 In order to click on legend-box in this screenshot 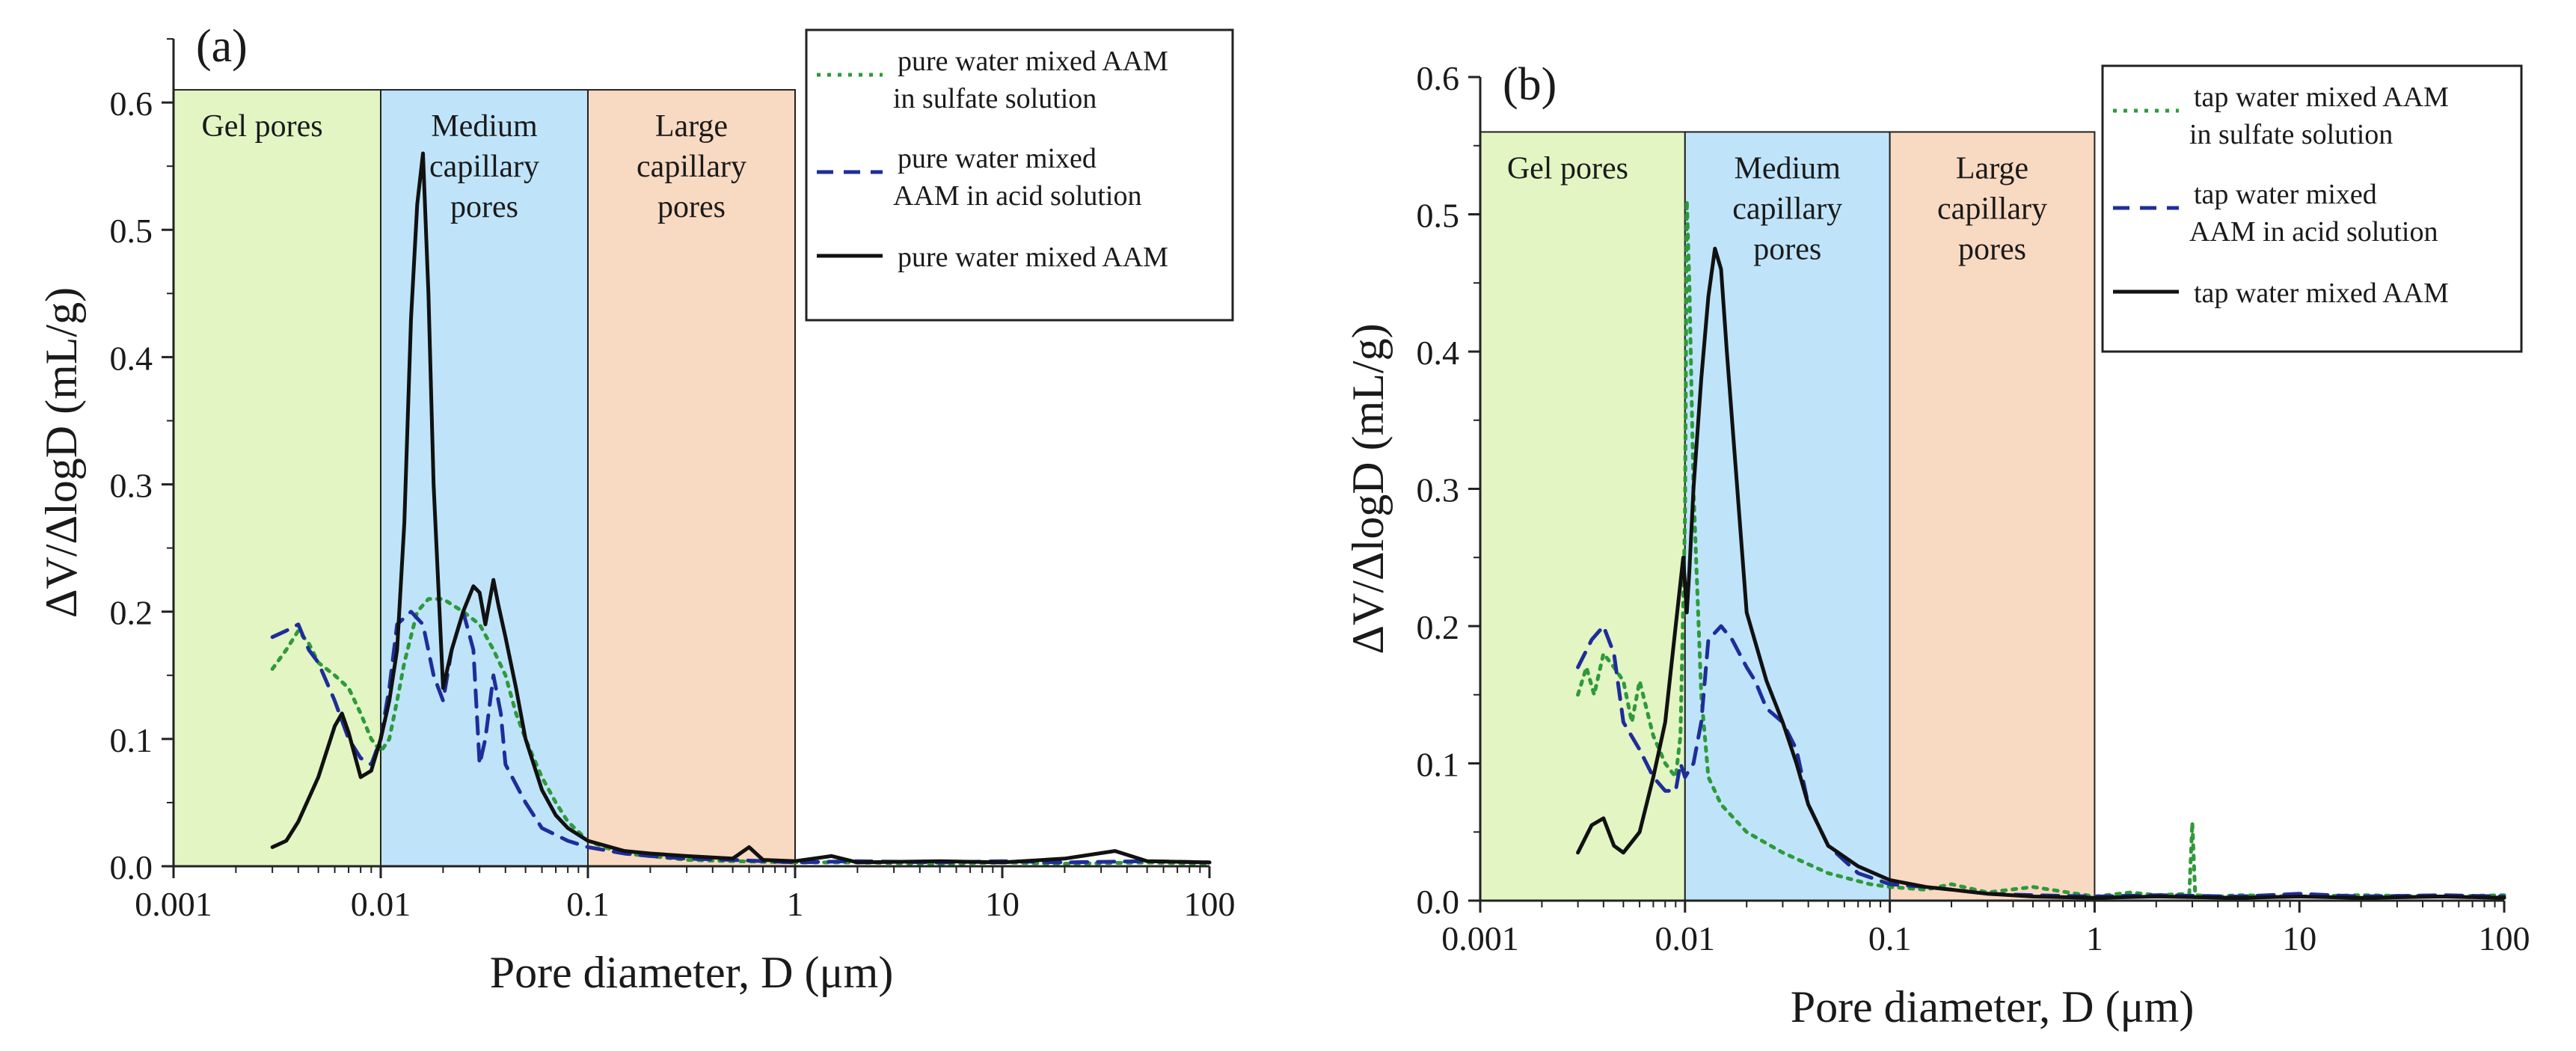, I will do `click(1019, 175)`.